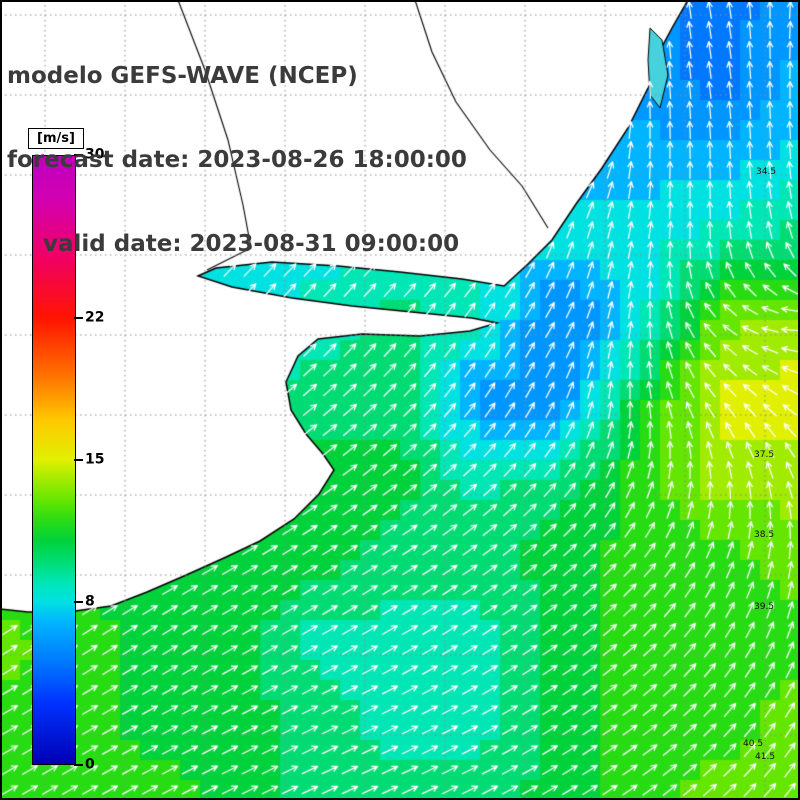 The height and width of the screenshot is (800, 800). What do you see at coordinates (90, 764) in the screenshot?
I see `colorbar-tick-label: 0` at bounding box center [90, 764].